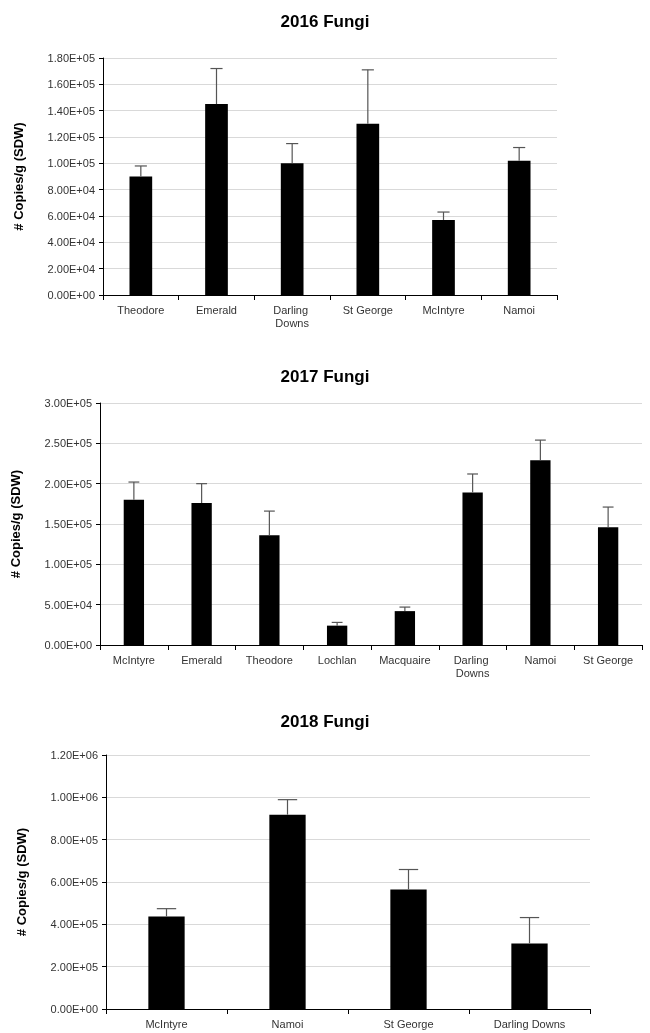 This screenshot has height=1033, width=650. I want to click on x-tick-label: Macquaire, so click(405, 659).